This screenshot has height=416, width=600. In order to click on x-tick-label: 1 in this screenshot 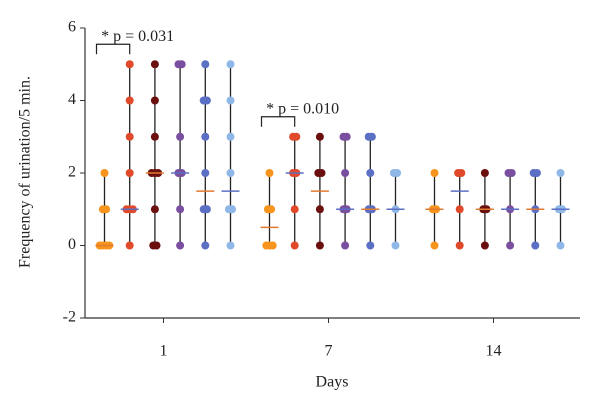, I will do `click(164, 351)`.